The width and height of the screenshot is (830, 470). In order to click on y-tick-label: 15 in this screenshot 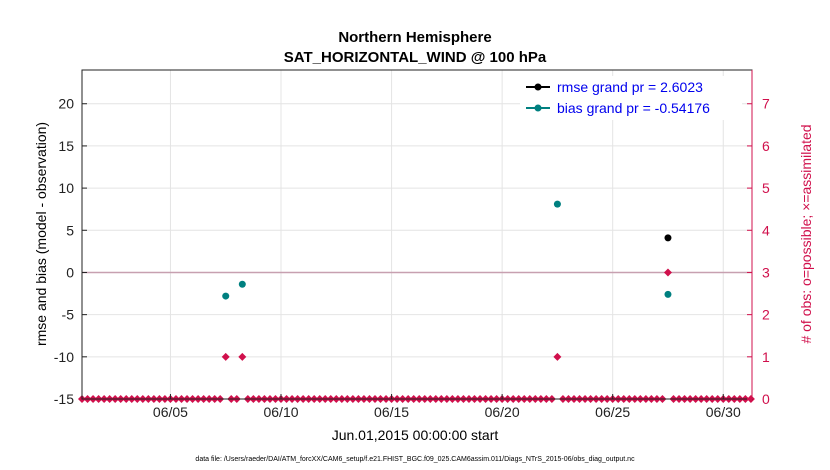, I will do `click(66, 146)`.